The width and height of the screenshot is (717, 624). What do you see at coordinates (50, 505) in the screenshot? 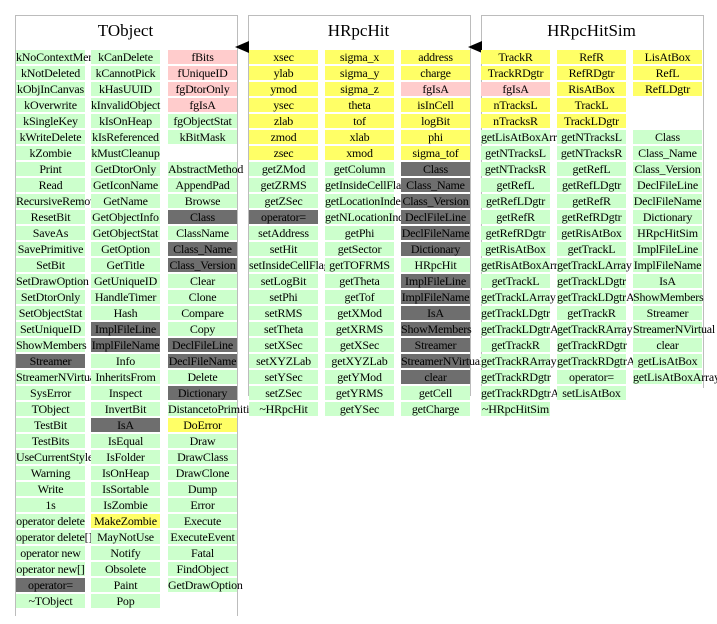
I see `member-cell: 1s` at bounding box center [50, 505].